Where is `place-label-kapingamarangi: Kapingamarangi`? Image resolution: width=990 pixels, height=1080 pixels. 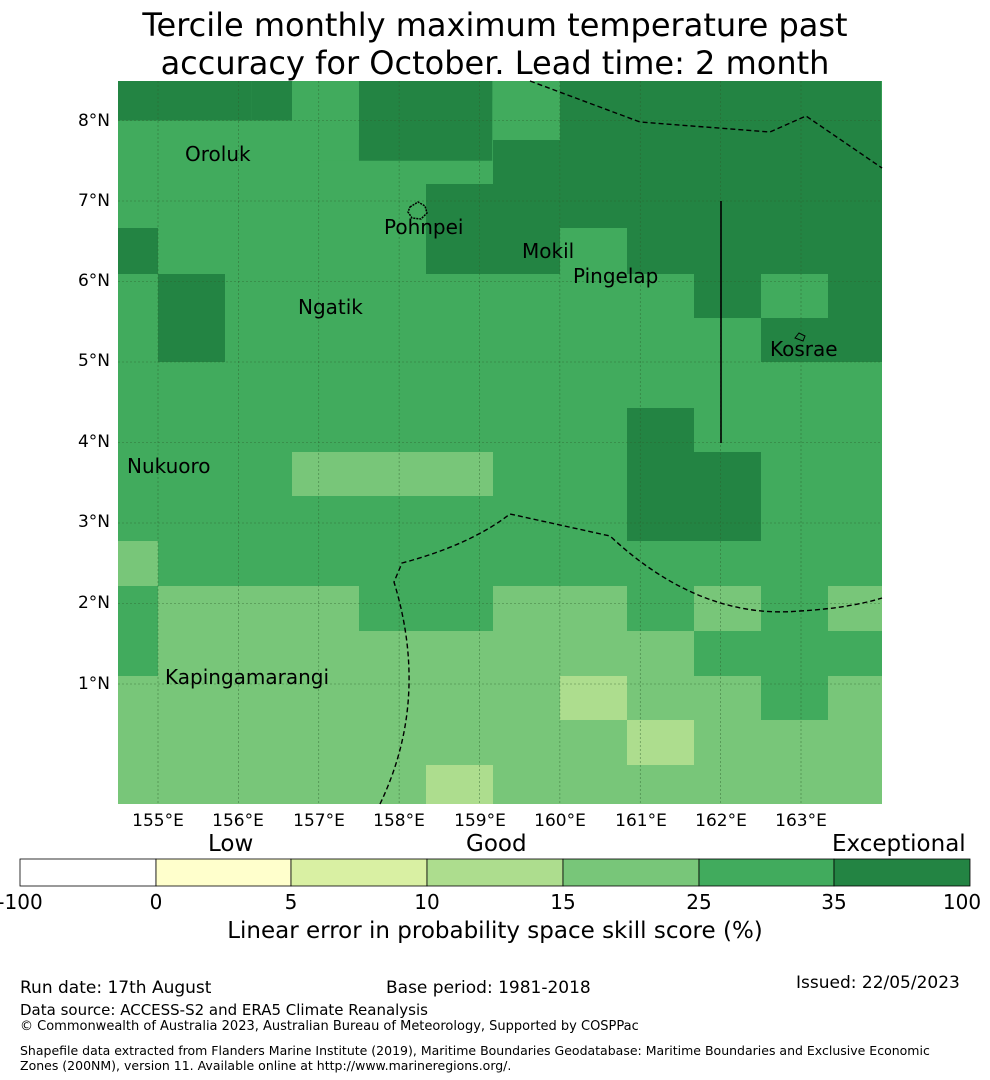
place-label-kapingamarangi: Kapingamarangi is located at coordinates (247, 677).